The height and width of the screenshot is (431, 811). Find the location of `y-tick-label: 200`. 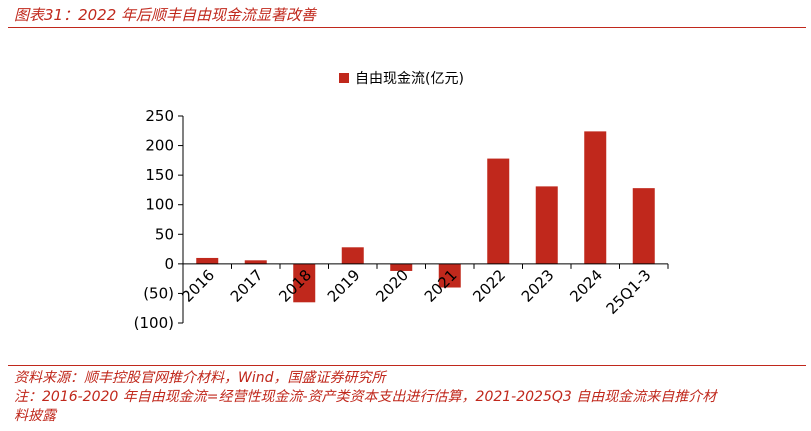

y-tick-label: 200 is located at coordinates (159, 146).